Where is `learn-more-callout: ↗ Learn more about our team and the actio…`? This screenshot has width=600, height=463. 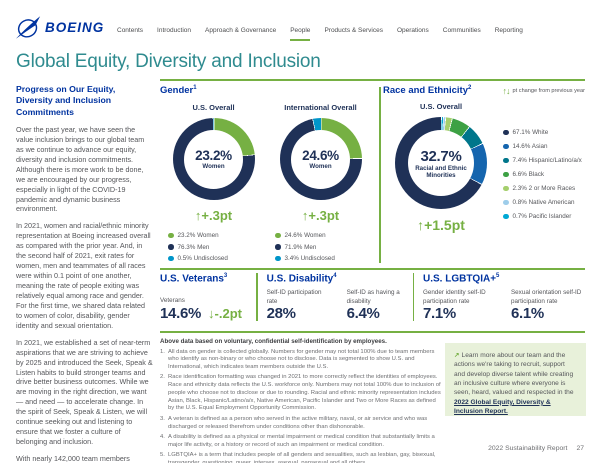 learn-more-callout: ↗ Learn more about our team and the actio… is located at coordinates (515, 379).